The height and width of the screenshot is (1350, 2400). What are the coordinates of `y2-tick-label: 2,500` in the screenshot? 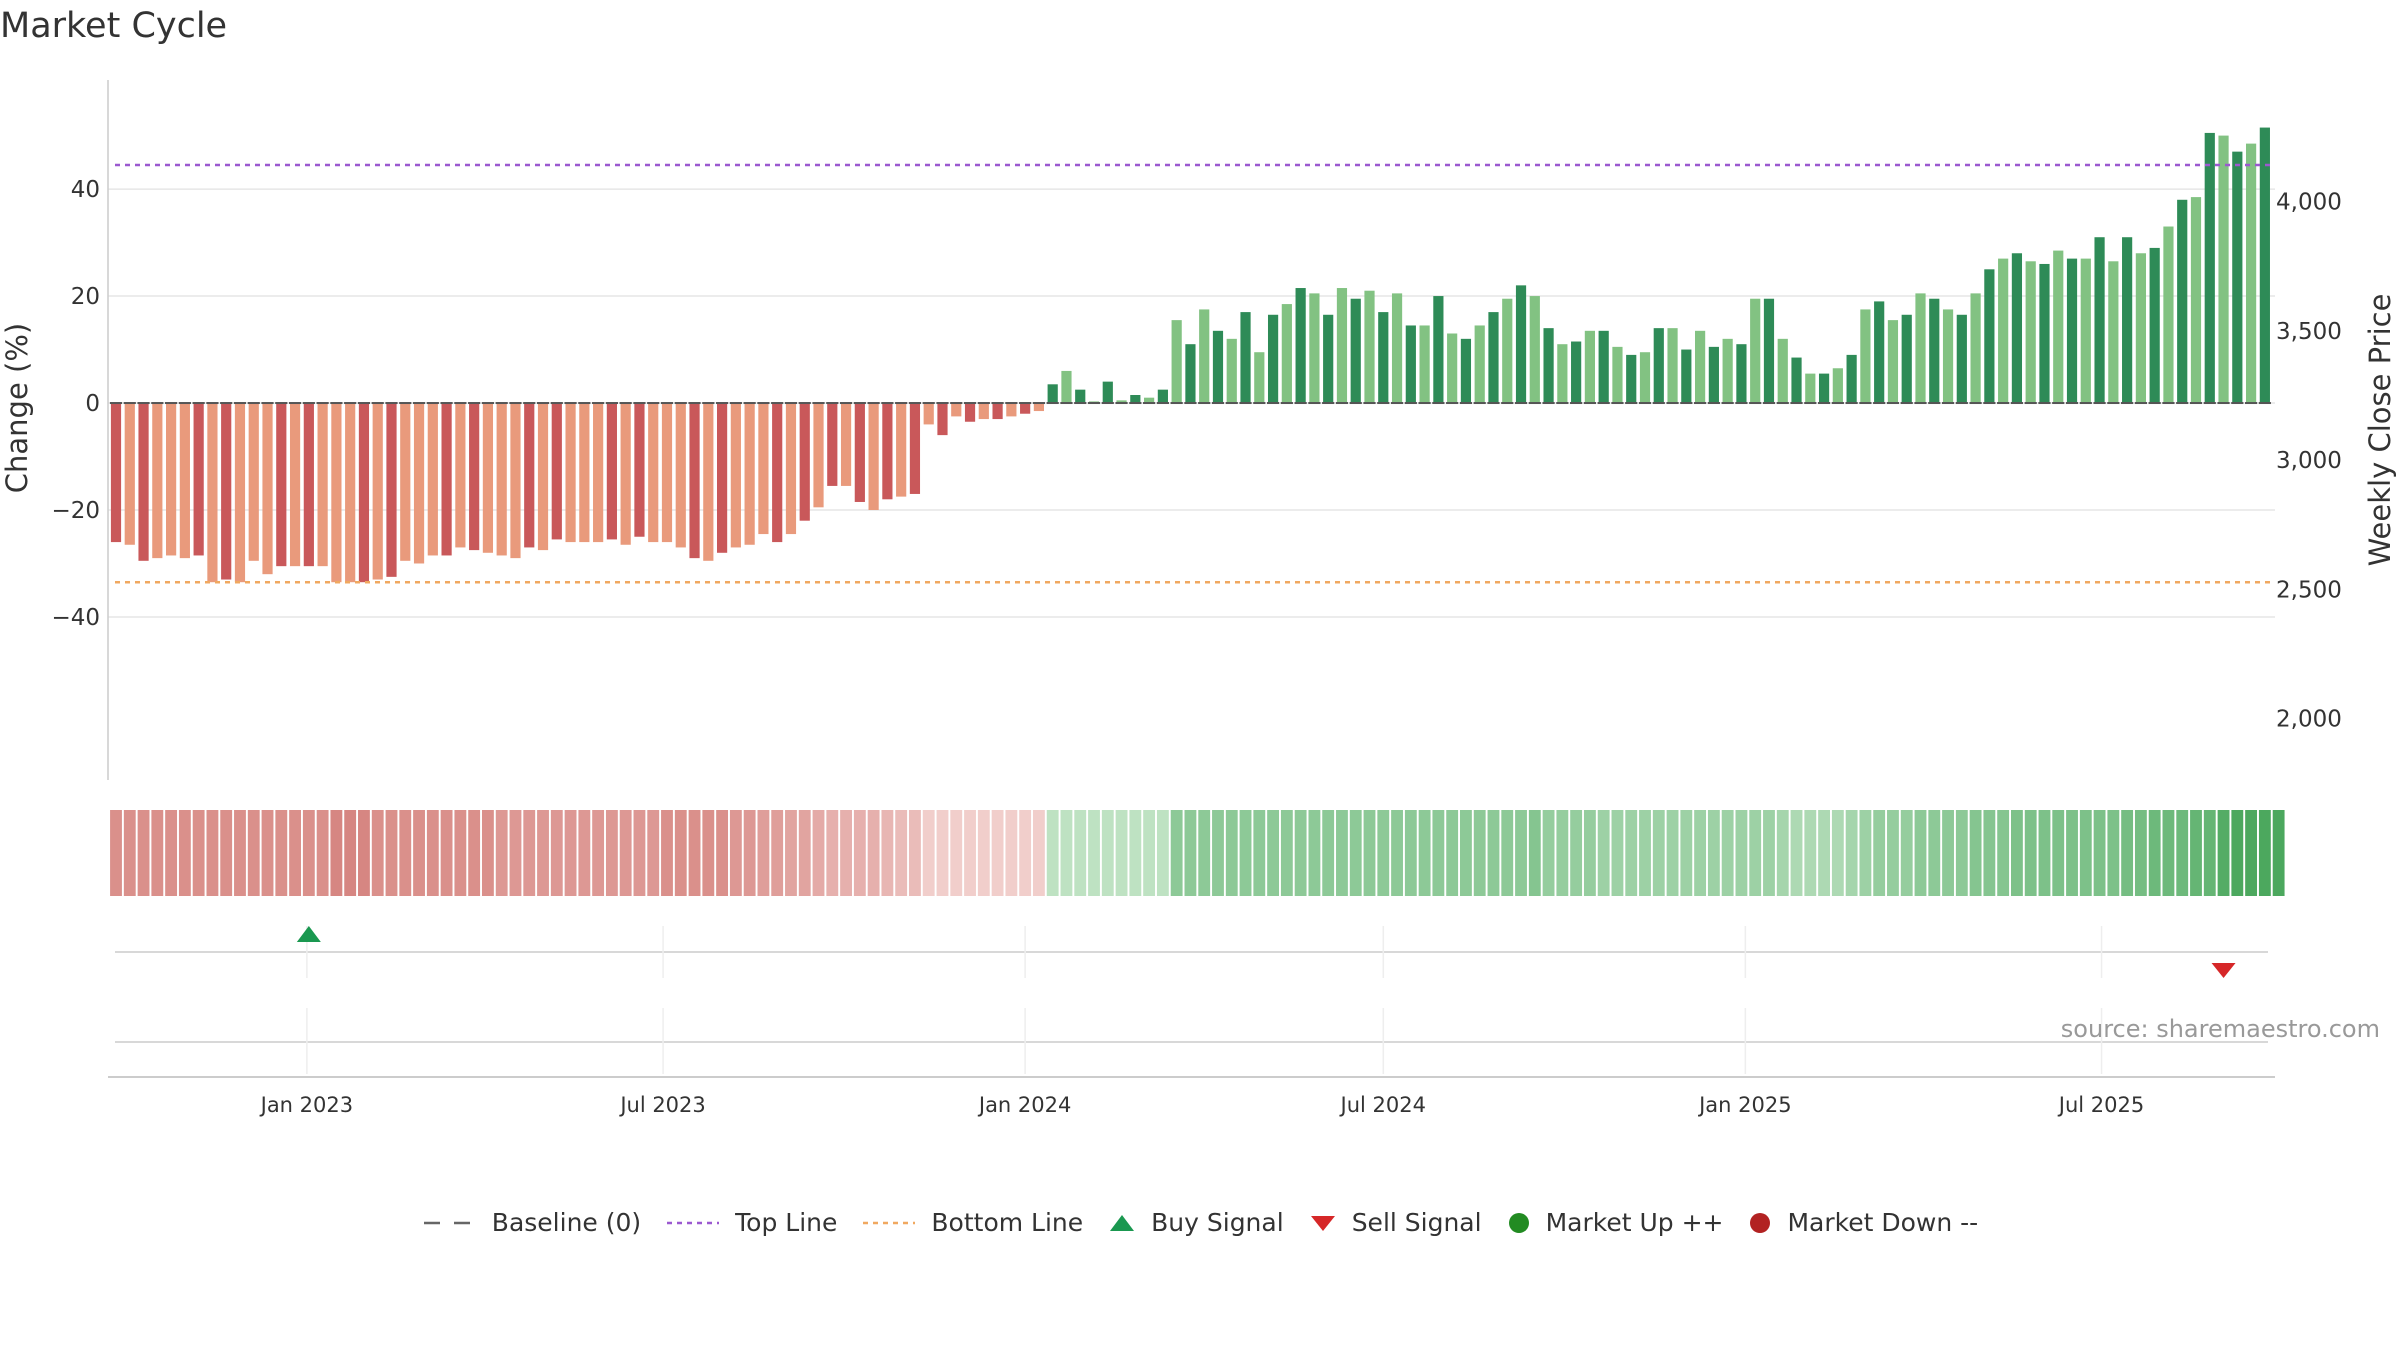 It's located at (2309, 590).